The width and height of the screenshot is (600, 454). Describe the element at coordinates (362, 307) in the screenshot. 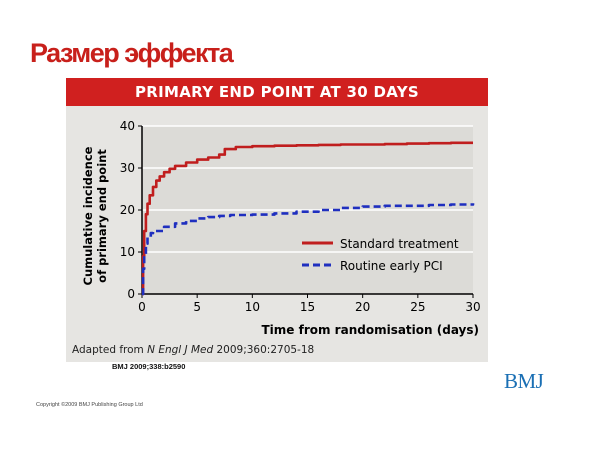

I see `x-tick-label: 20` at that location.